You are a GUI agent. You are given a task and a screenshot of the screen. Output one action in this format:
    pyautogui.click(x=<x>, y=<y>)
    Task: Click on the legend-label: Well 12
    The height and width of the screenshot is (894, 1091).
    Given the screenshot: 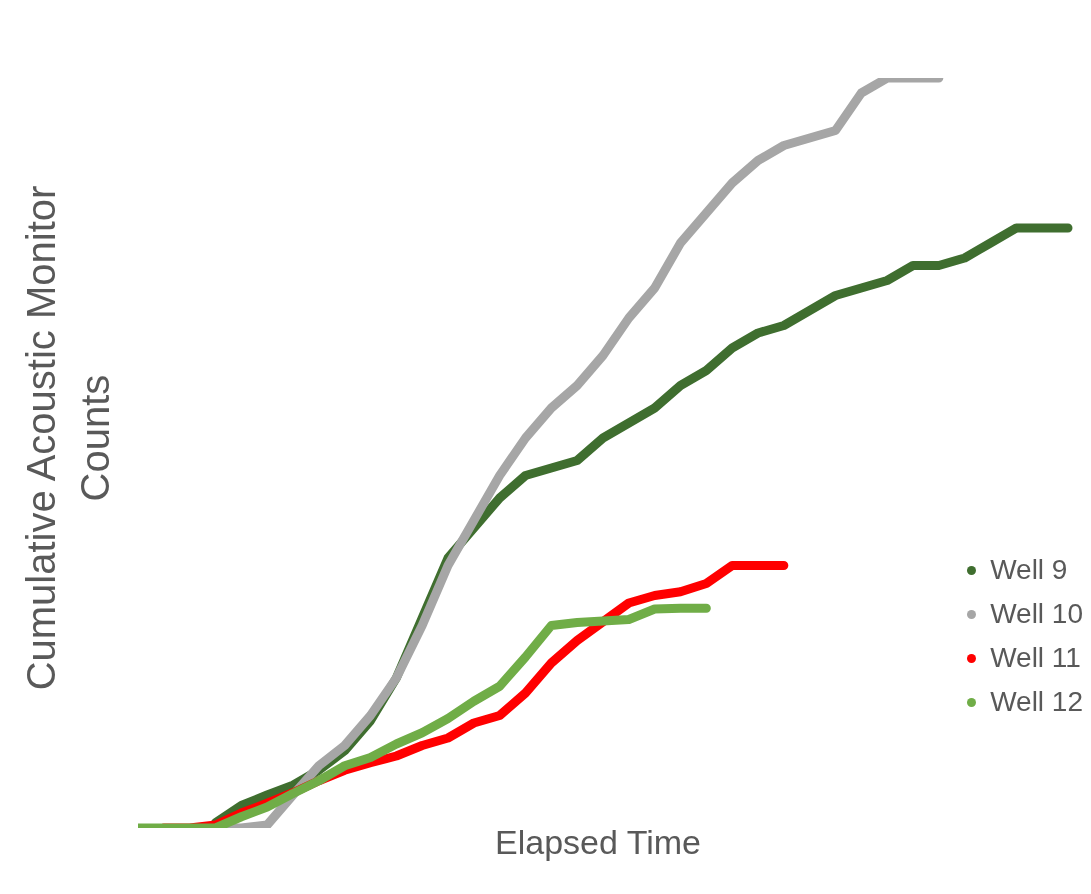 What is the action you would take?
    pyautogui.click(x=1036, y=702)
    